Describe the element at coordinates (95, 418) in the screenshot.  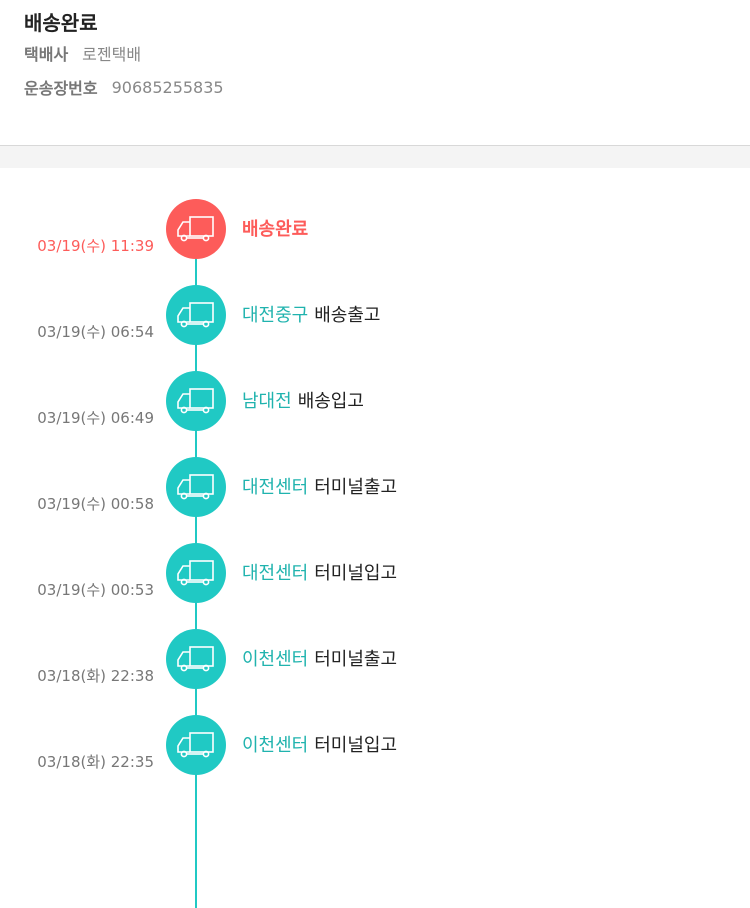
I see `event-time: 03/19(수) 06:49` at that location.